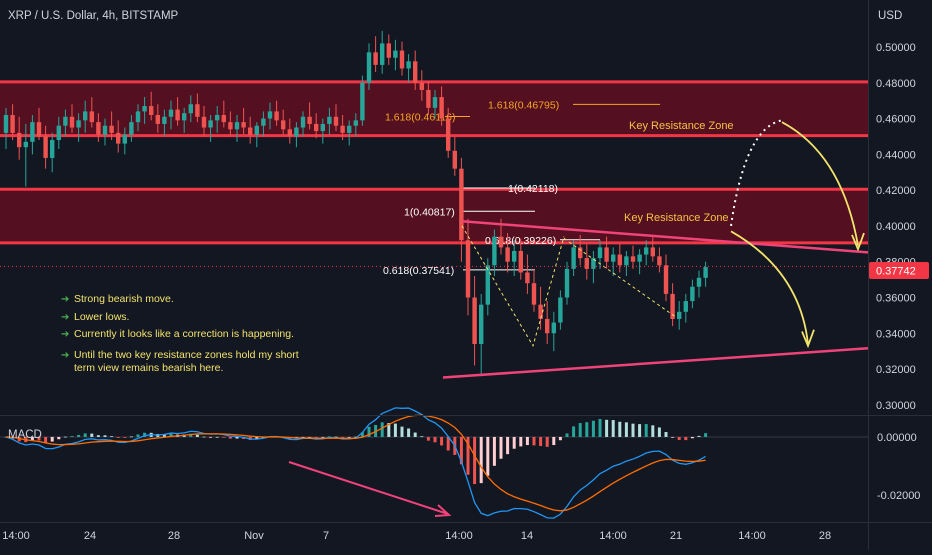  What do you see at coordinates (326, 536) in the screenshot?
I see `time-tick-label: 7` at bounding box center [326, 536].